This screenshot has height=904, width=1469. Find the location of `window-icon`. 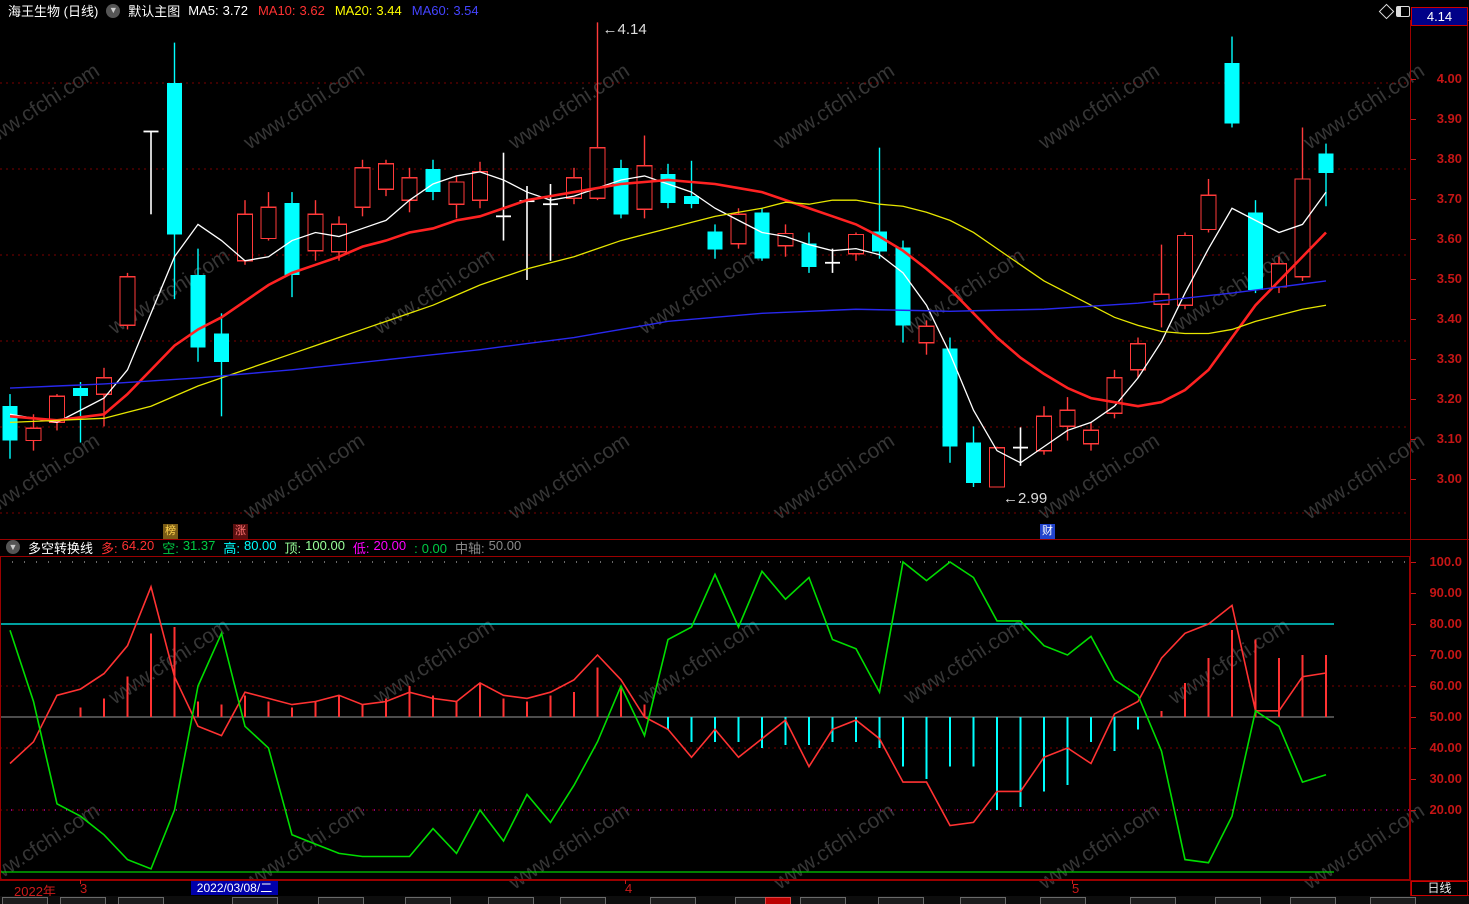

window-icon is located at coordinates (1403, 11).